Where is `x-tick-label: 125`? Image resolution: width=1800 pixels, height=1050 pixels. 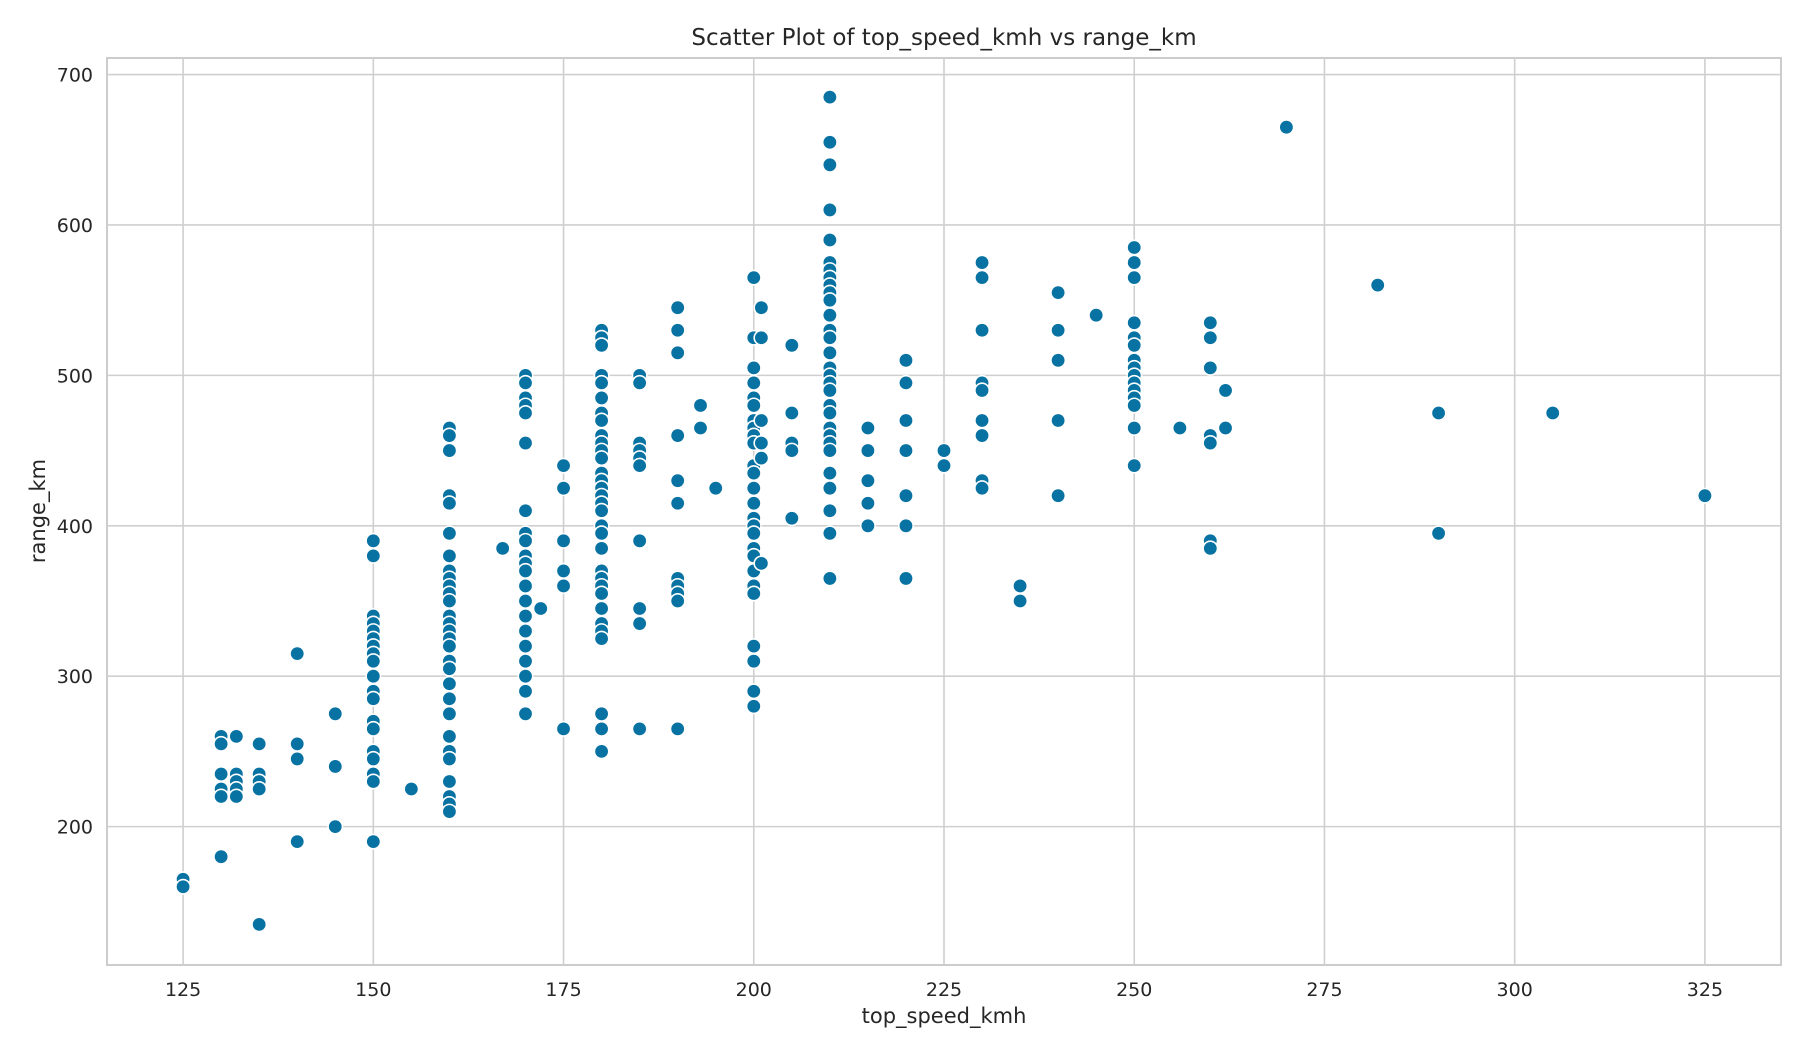 x-tick-label: 125 is located at coordinates (183, 990).